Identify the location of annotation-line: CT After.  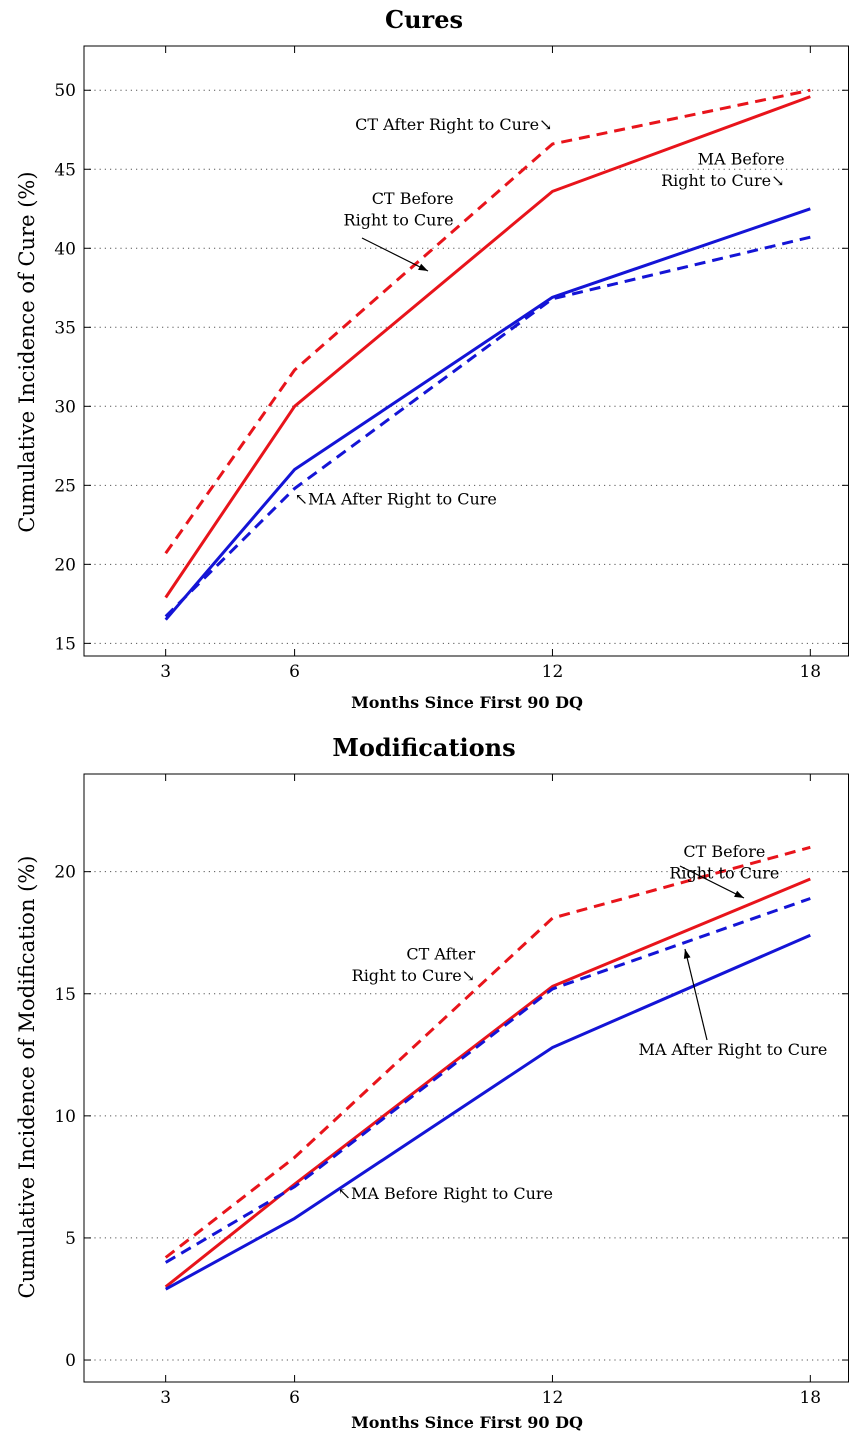
(440, 954).